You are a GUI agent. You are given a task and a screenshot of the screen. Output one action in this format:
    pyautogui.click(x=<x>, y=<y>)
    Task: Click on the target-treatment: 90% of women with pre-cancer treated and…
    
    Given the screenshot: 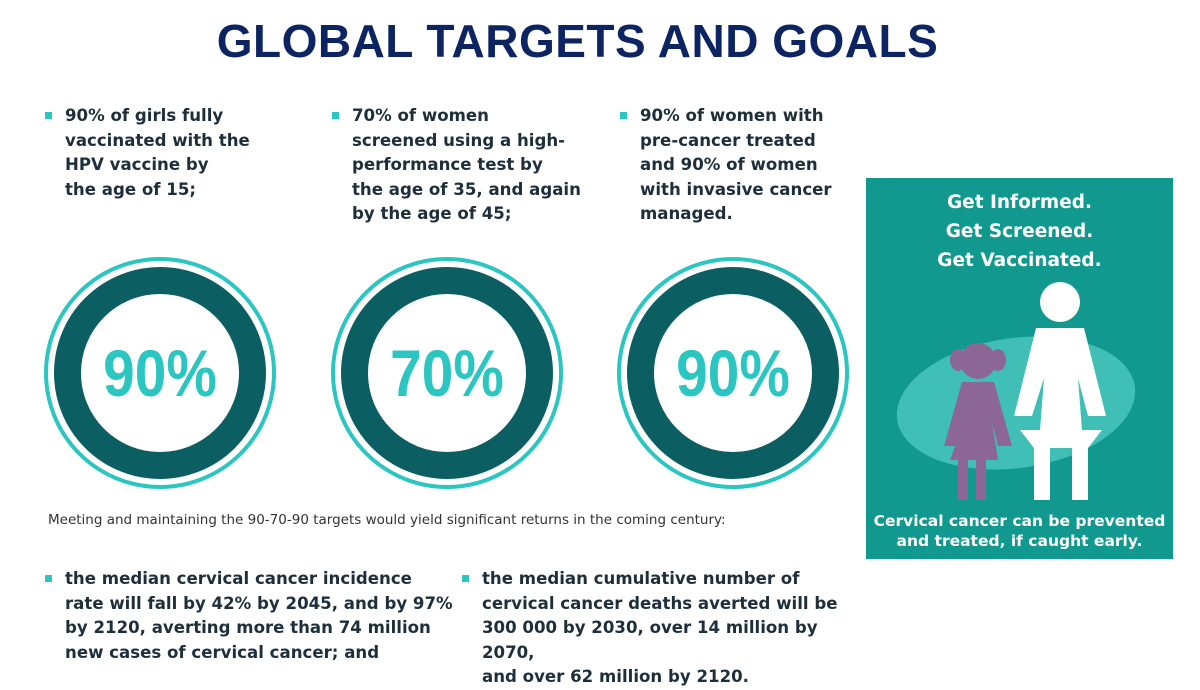 What is the action you would take?
    pyautogui.click(x=740, y=165)
    